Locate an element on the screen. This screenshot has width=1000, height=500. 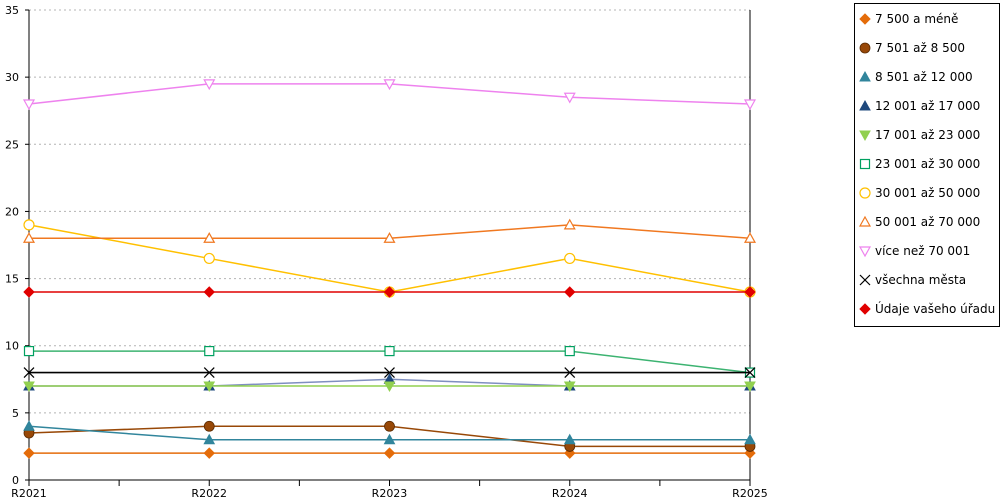
y-tick-label: 15 is located at coordinates (12, 279).